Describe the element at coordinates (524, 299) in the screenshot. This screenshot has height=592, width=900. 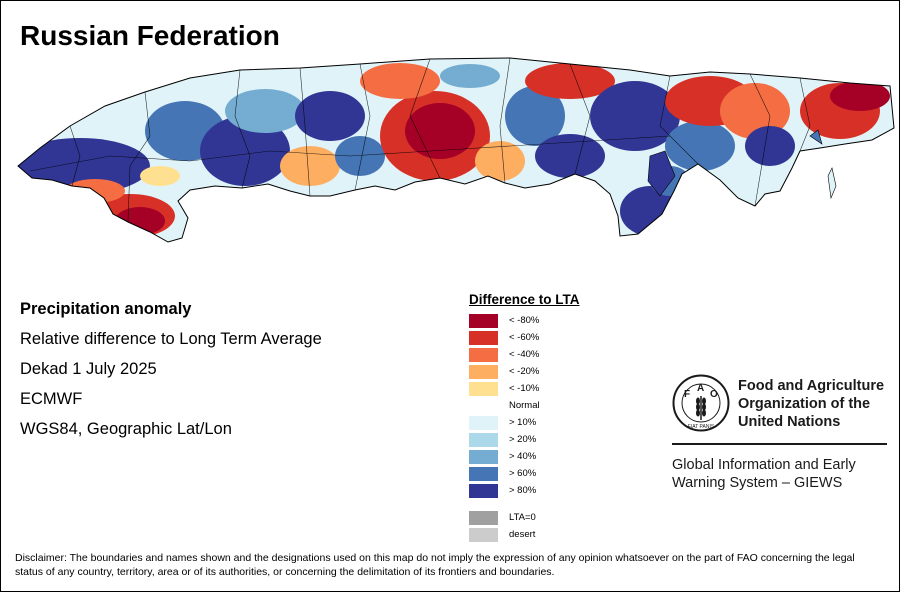
I see `legend-title: Difference to LTA` at that location.